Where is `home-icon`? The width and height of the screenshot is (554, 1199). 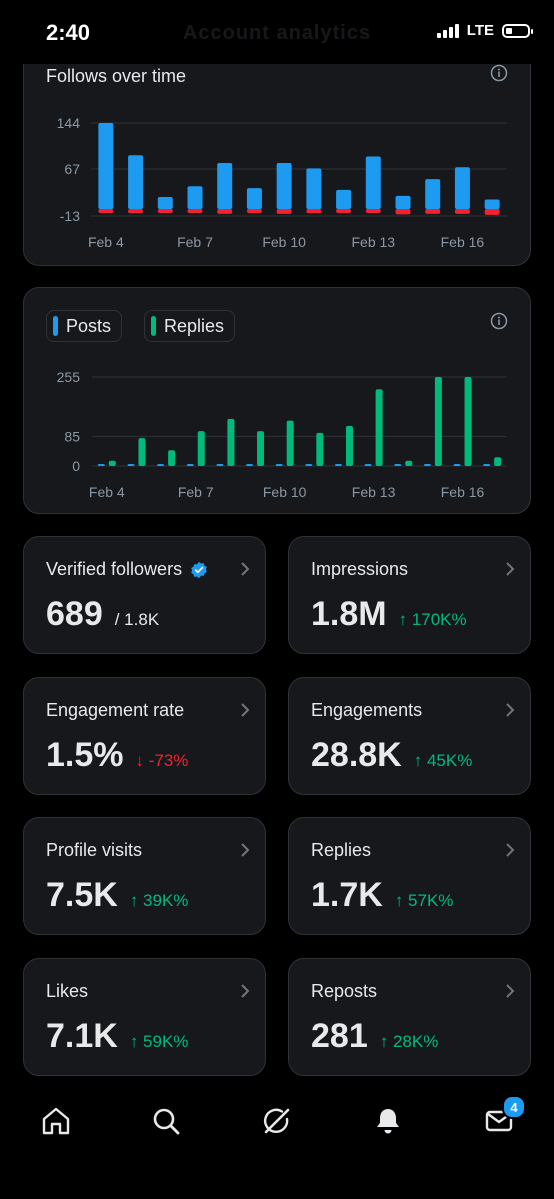
home-icon is located at coordinates (56, 1121).